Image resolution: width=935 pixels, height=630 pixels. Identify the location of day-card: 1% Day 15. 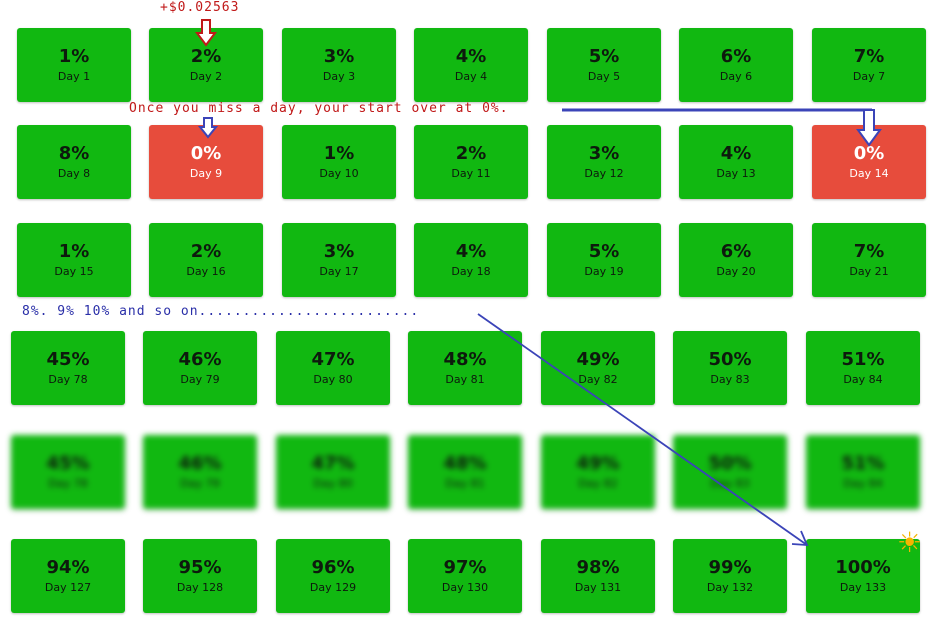
(74, 260).